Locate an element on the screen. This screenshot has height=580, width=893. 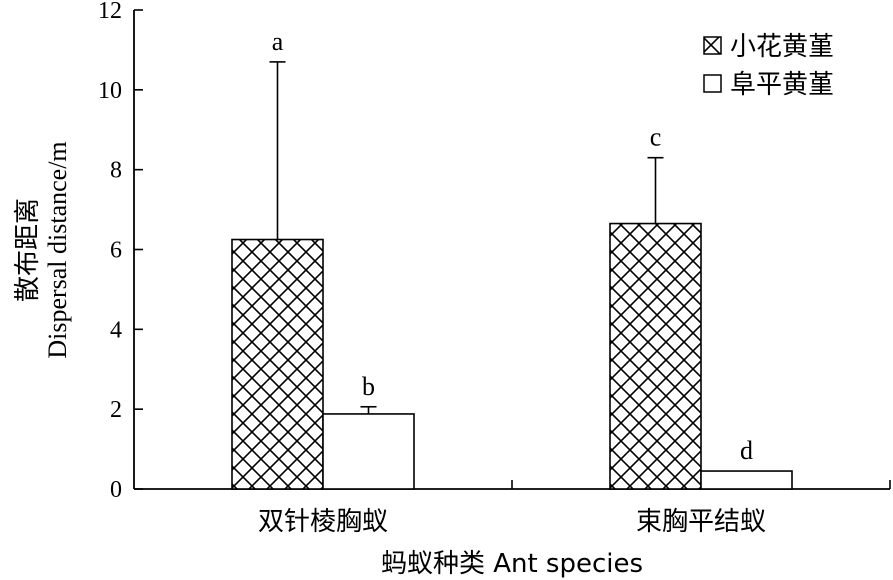
y-tick-label: 2 is located at coordinates (116, 410).